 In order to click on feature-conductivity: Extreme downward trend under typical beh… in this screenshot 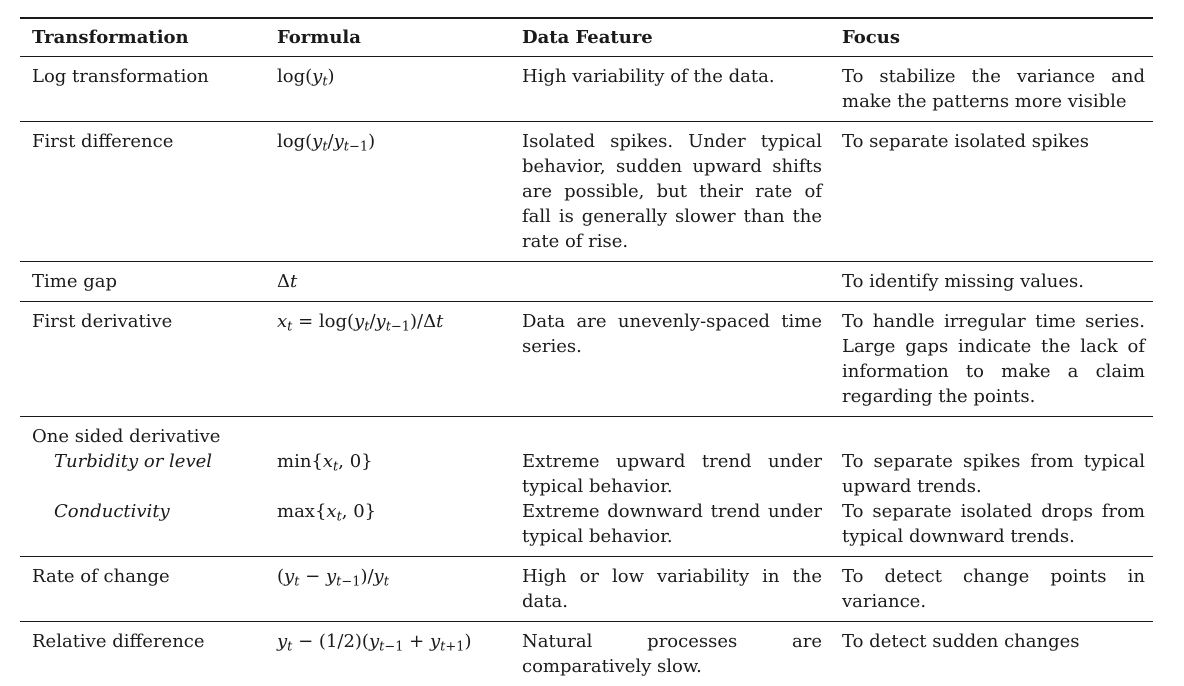, I will do `click(672, 524)`.